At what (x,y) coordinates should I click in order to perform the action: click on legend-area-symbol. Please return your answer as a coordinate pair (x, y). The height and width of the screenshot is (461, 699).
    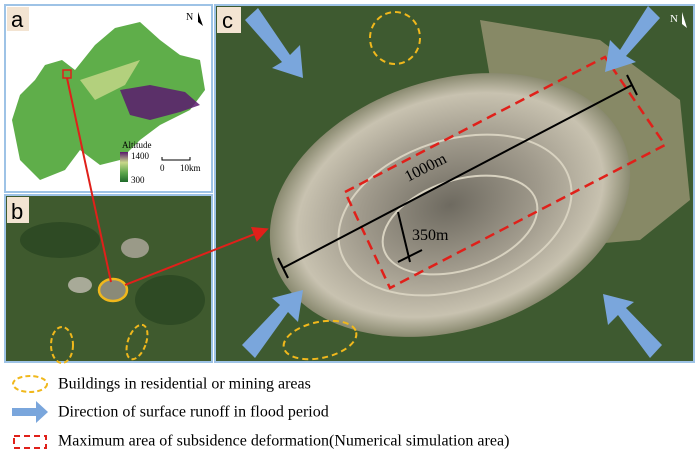
    Looking at the image, I should click on (30, 442).